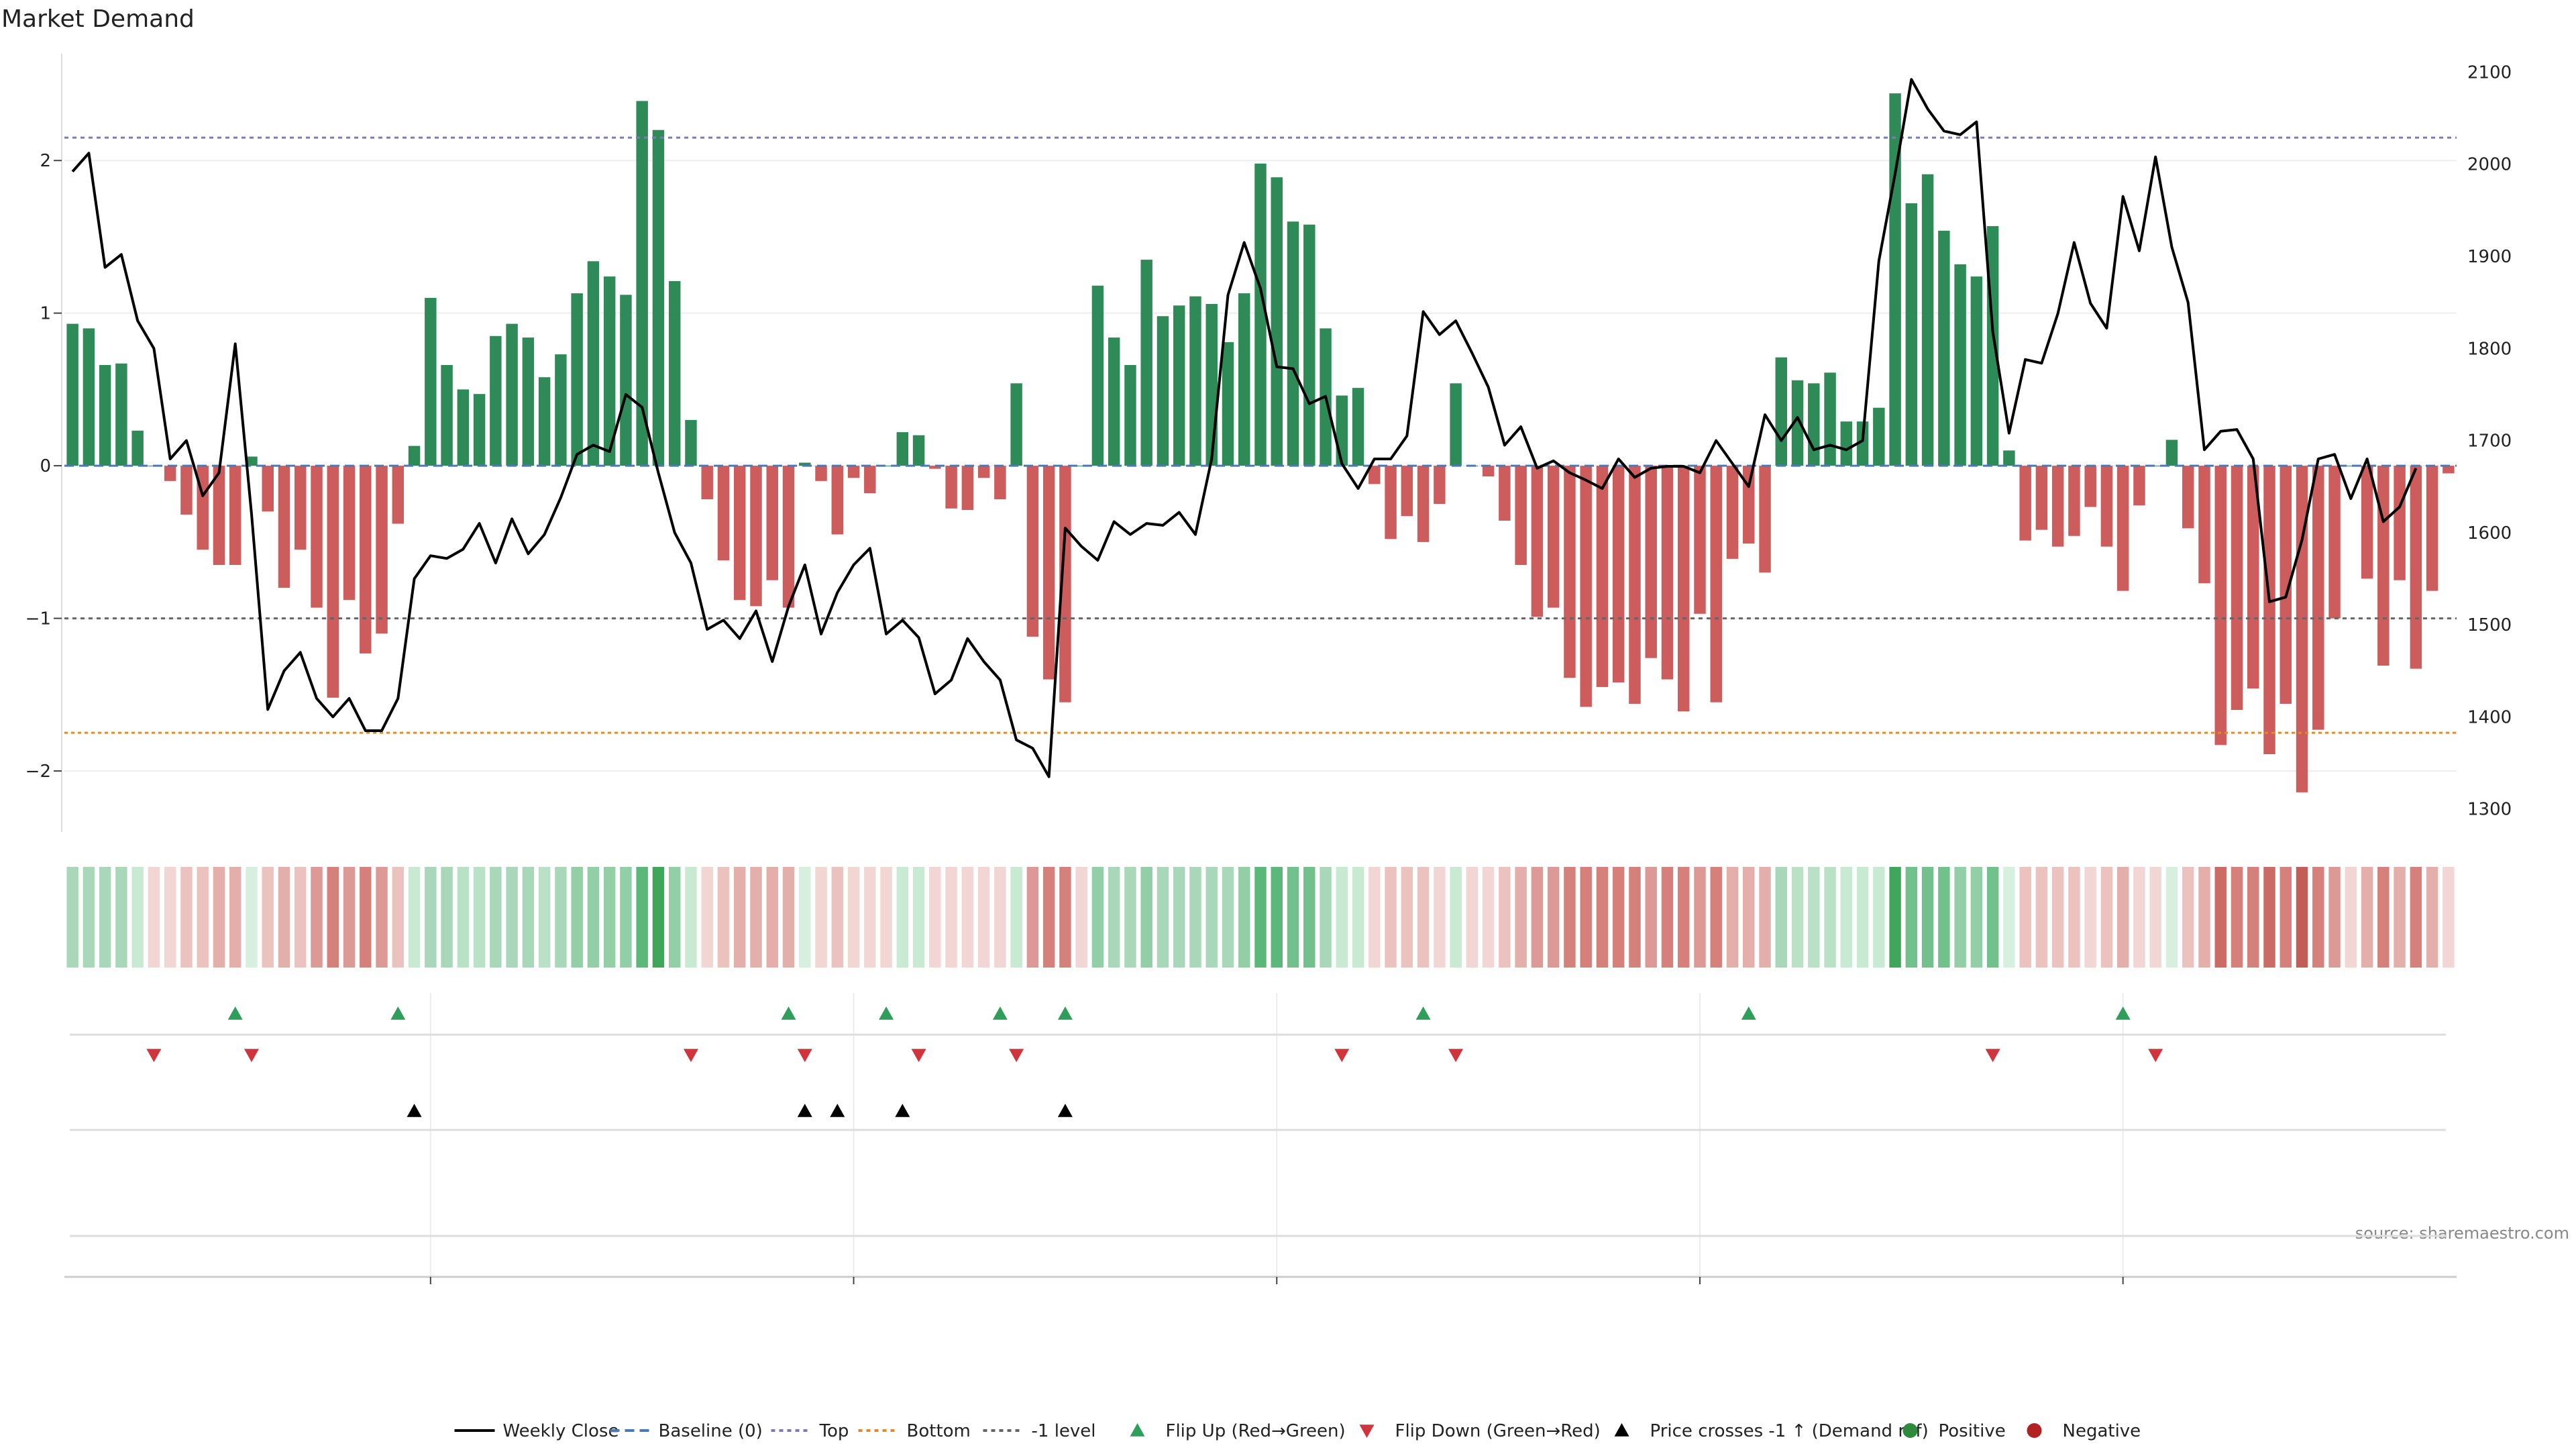  Describe the element at coordinates (2462, 1234) in the screenshot. I see `source-credit: source: sharemaestro.com` at that location.